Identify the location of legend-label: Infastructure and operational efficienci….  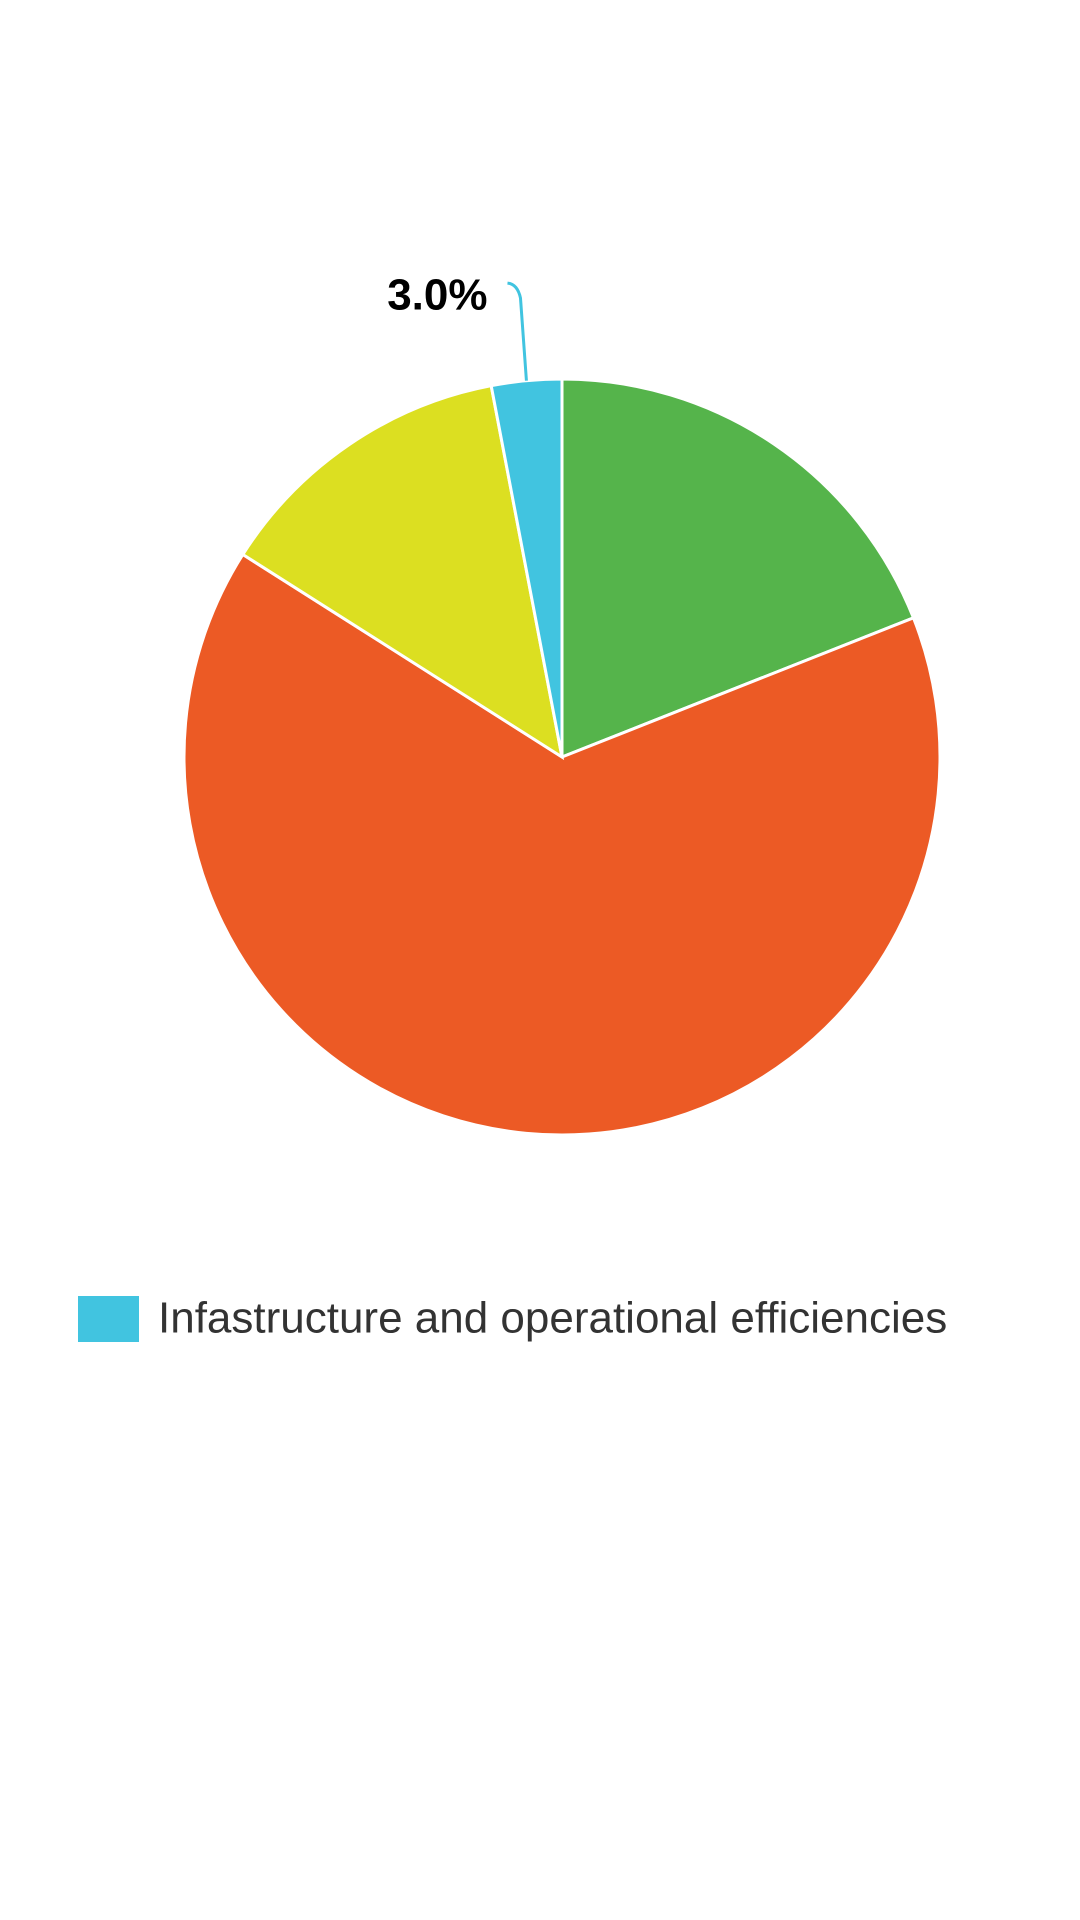
(552, 1318).